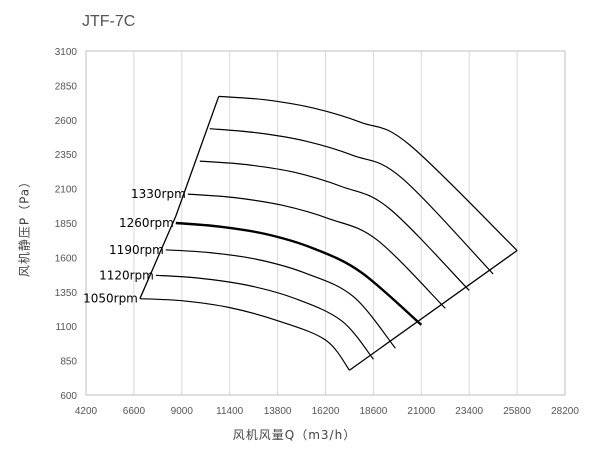  What do you see at coordinates (158, 194) in the screenshot?
I see `speed-label-4: 1330rpm` at bounding box center [158, 194].